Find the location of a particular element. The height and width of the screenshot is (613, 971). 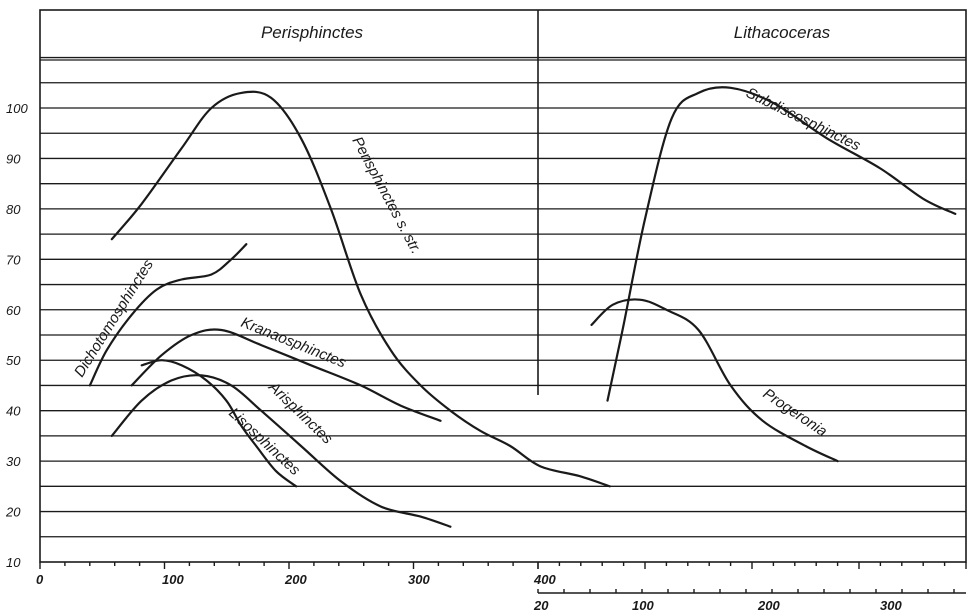

panel-header-1: Lithacoceras is located at coordinates (782, 32).